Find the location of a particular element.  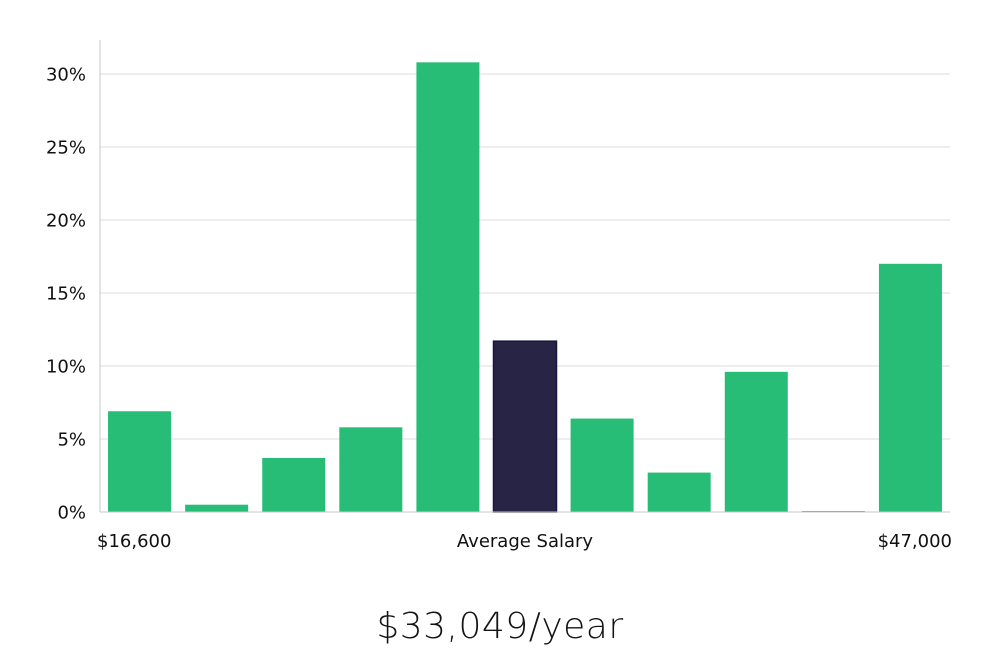

y-tick-label: 10% is located at coordinates (66, 367).